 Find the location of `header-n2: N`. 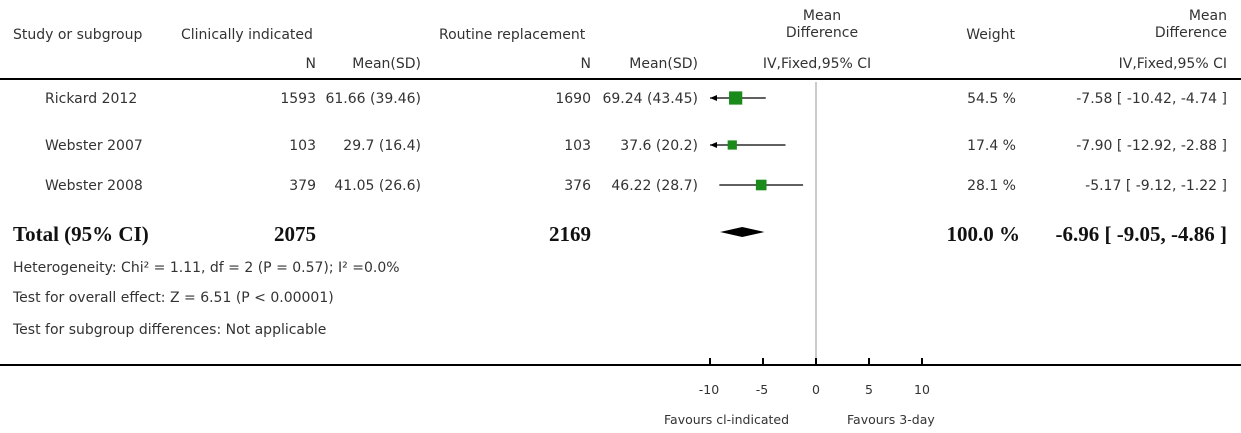

header-n2: N is located at coordinates (585, 64).